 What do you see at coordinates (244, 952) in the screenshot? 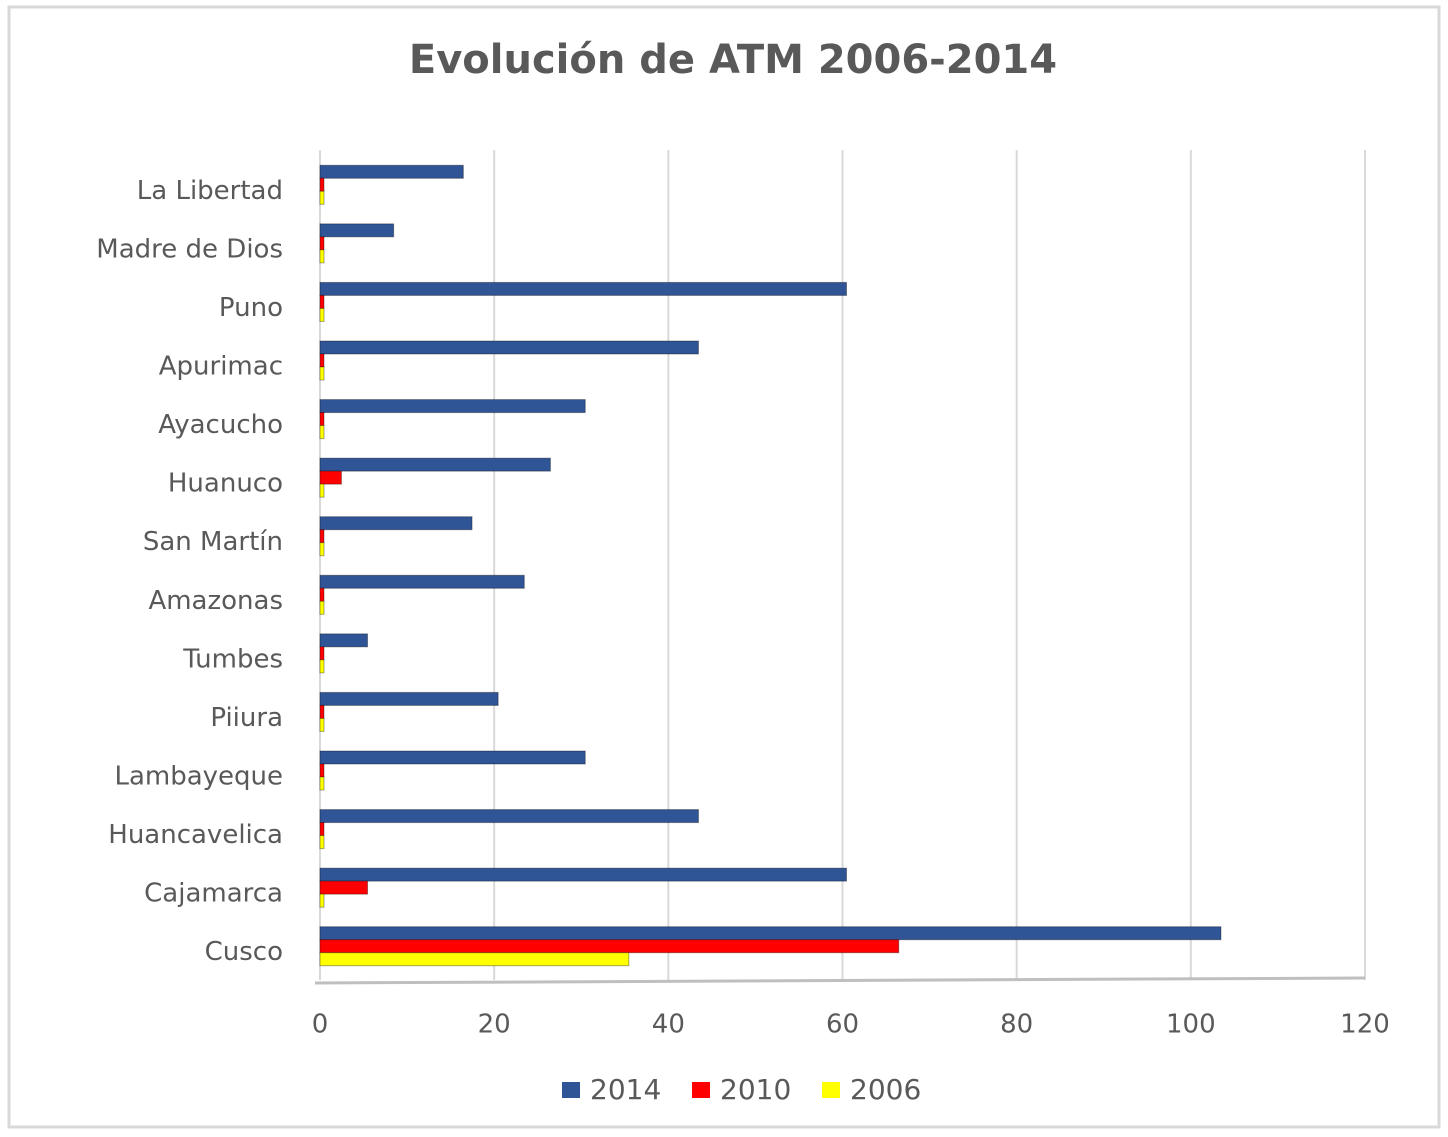
I see `y-tick-label: Cusco` at bounding box center [244, 952].